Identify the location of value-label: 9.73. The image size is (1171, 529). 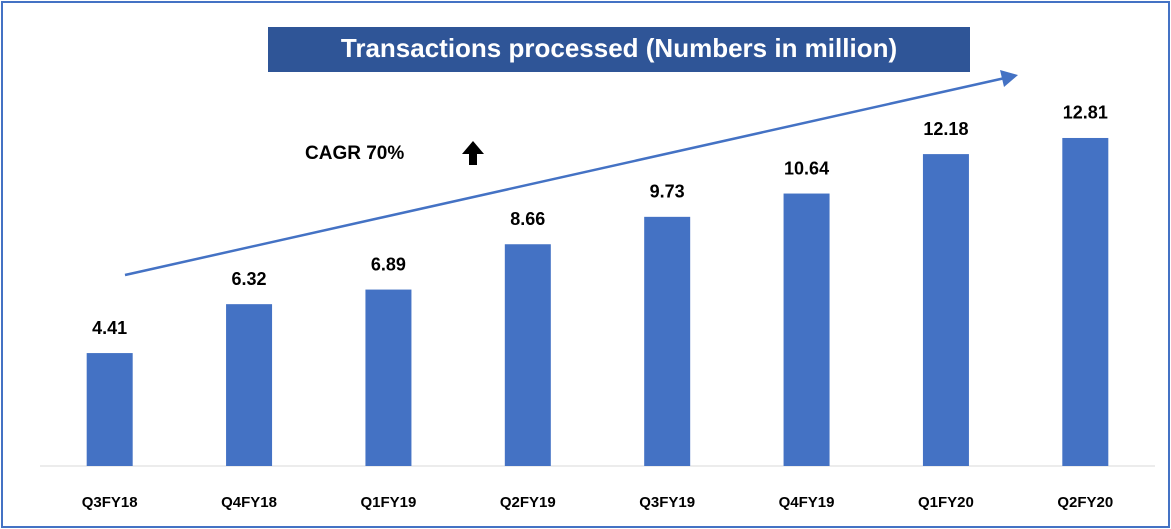
(667, 192).